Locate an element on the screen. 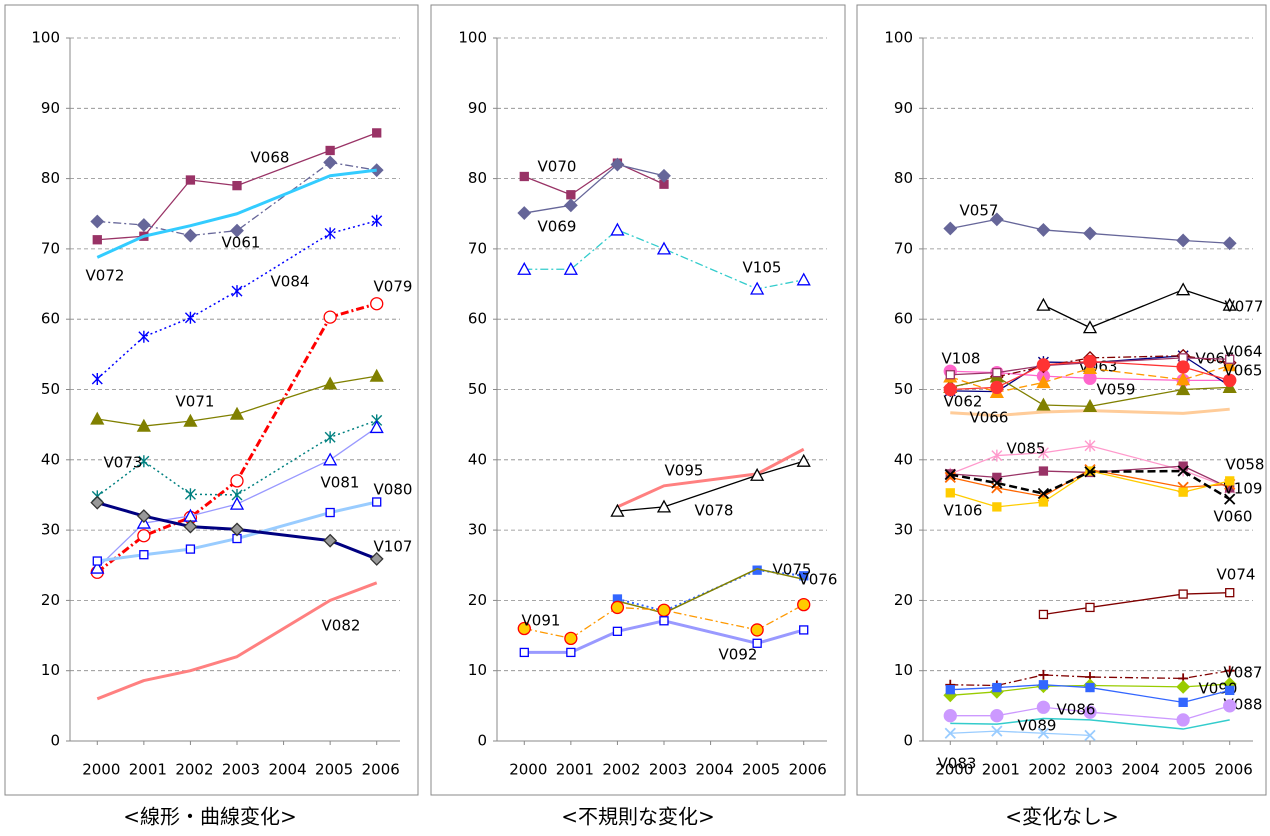  y-tick-label: 50 is located at coordinates (50, 389).